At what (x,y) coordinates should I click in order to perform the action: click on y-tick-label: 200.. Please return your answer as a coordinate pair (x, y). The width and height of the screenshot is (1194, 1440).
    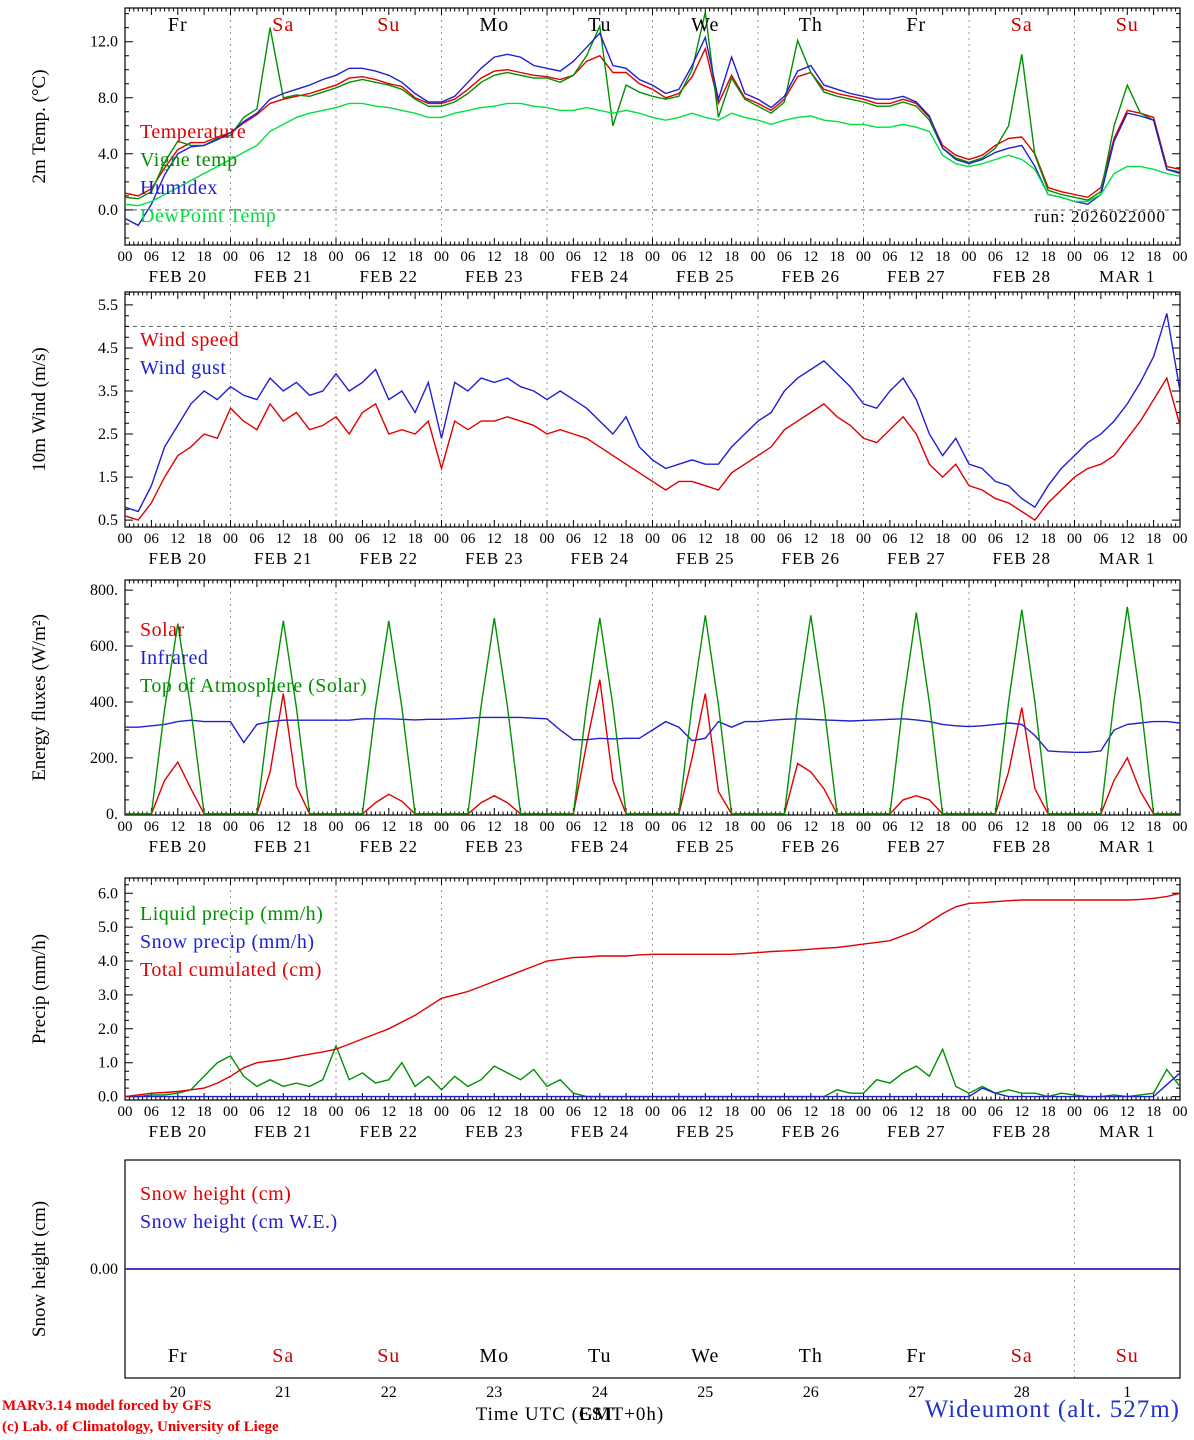
    Looking at the image, I should click on (104, 758).